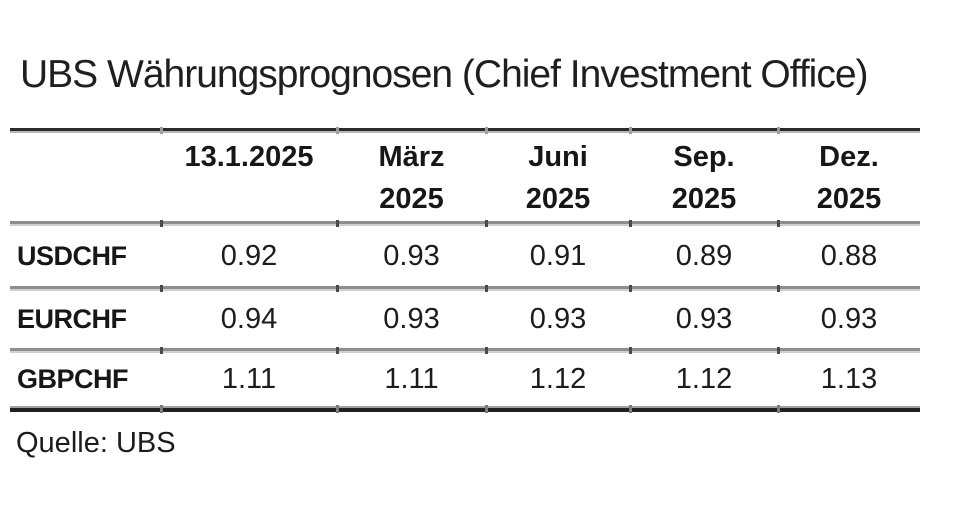 This screenshot has height=530, width=960. Describe the element at coordinates (465, 223) in the screenshot. I see `table-rule-header` at that location.